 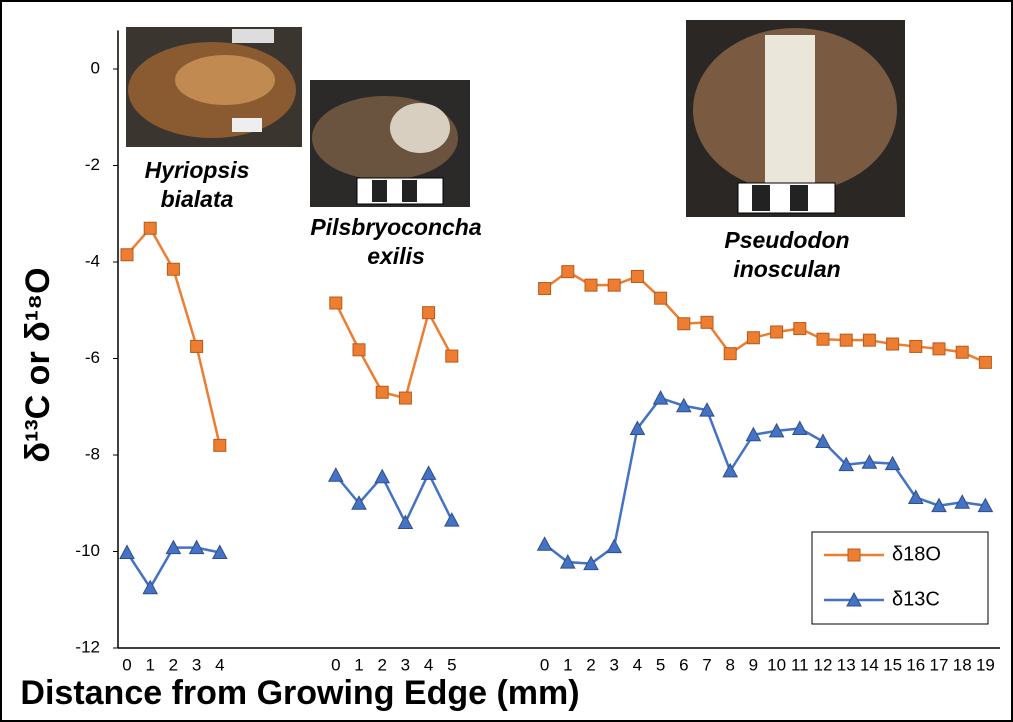 I want to click on annotation: Hyriopsis, so click(x=197, y=170).